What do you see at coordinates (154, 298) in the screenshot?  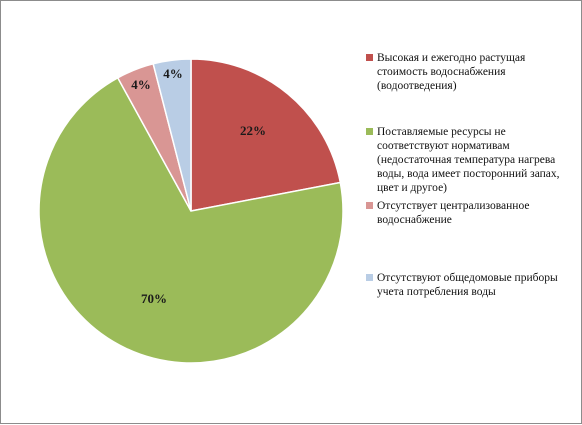 I see `slice-label-quality: 70%` at bounding box center [154, 298].